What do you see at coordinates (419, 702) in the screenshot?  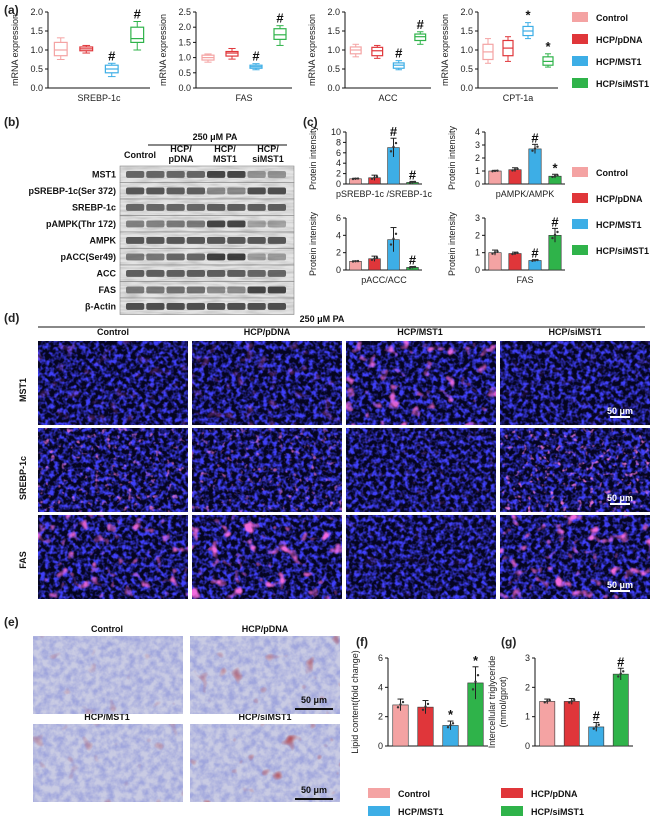 I see `chart-f: 0 2 4 6 Lipid content(fold change) * *` at bounding box center [419, 702].